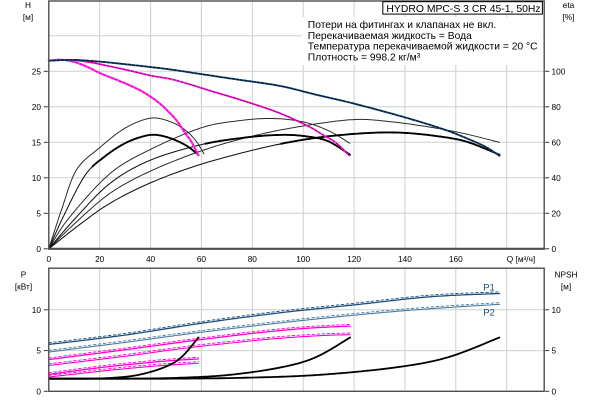 This screenshot has width=600, height=400. I want to click on svg-text: HYDRO MPC-S 3 CR 45-1, 50Hz, so click(463, 9).